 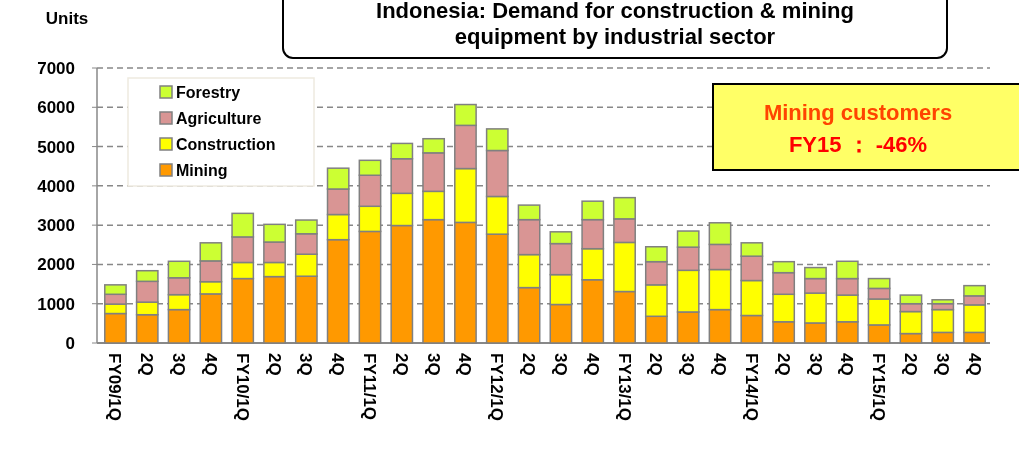 What do you see at coordinates (56, 265) in the screenshot?
I see `y-tick-label: 2000` at bounding box center [56, 265].